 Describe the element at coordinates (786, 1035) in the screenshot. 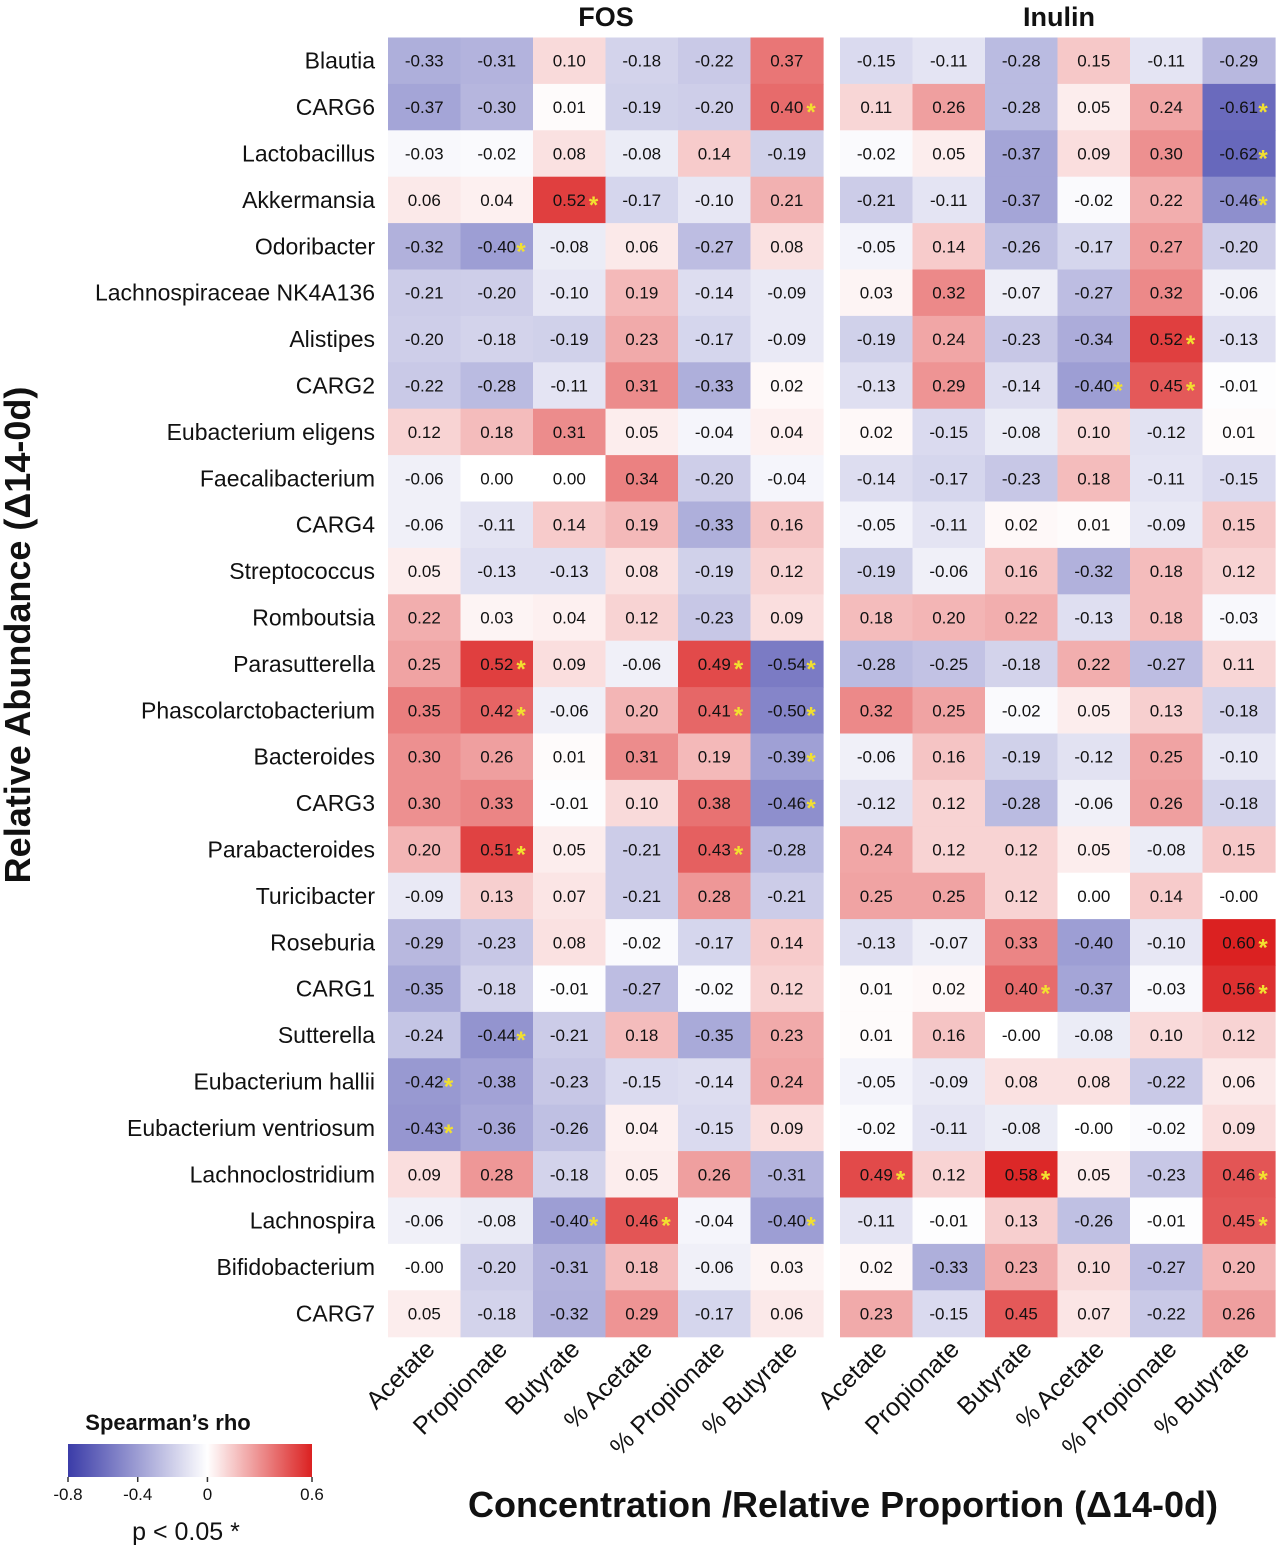

I see `cell-value-label: 0.23` at that location.